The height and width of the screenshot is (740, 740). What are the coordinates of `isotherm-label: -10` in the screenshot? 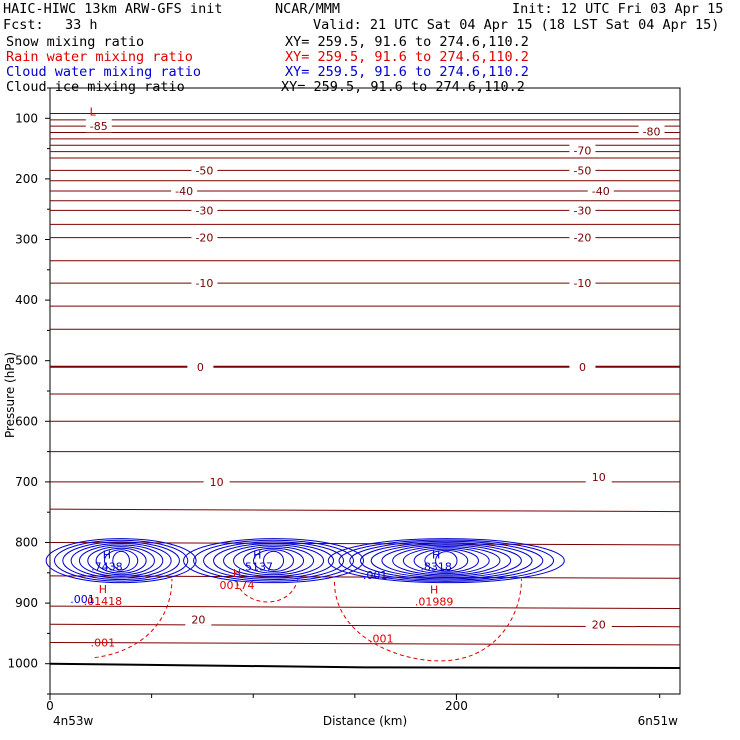 It's located at (204, 283).